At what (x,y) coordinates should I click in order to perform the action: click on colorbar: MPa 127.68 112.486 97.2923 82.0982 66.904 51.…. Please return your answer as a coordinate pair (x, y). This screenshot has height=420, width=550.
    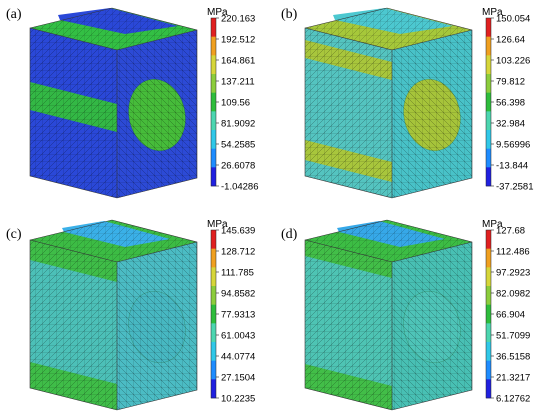
    Looking at the image, I should click on (506, 311).